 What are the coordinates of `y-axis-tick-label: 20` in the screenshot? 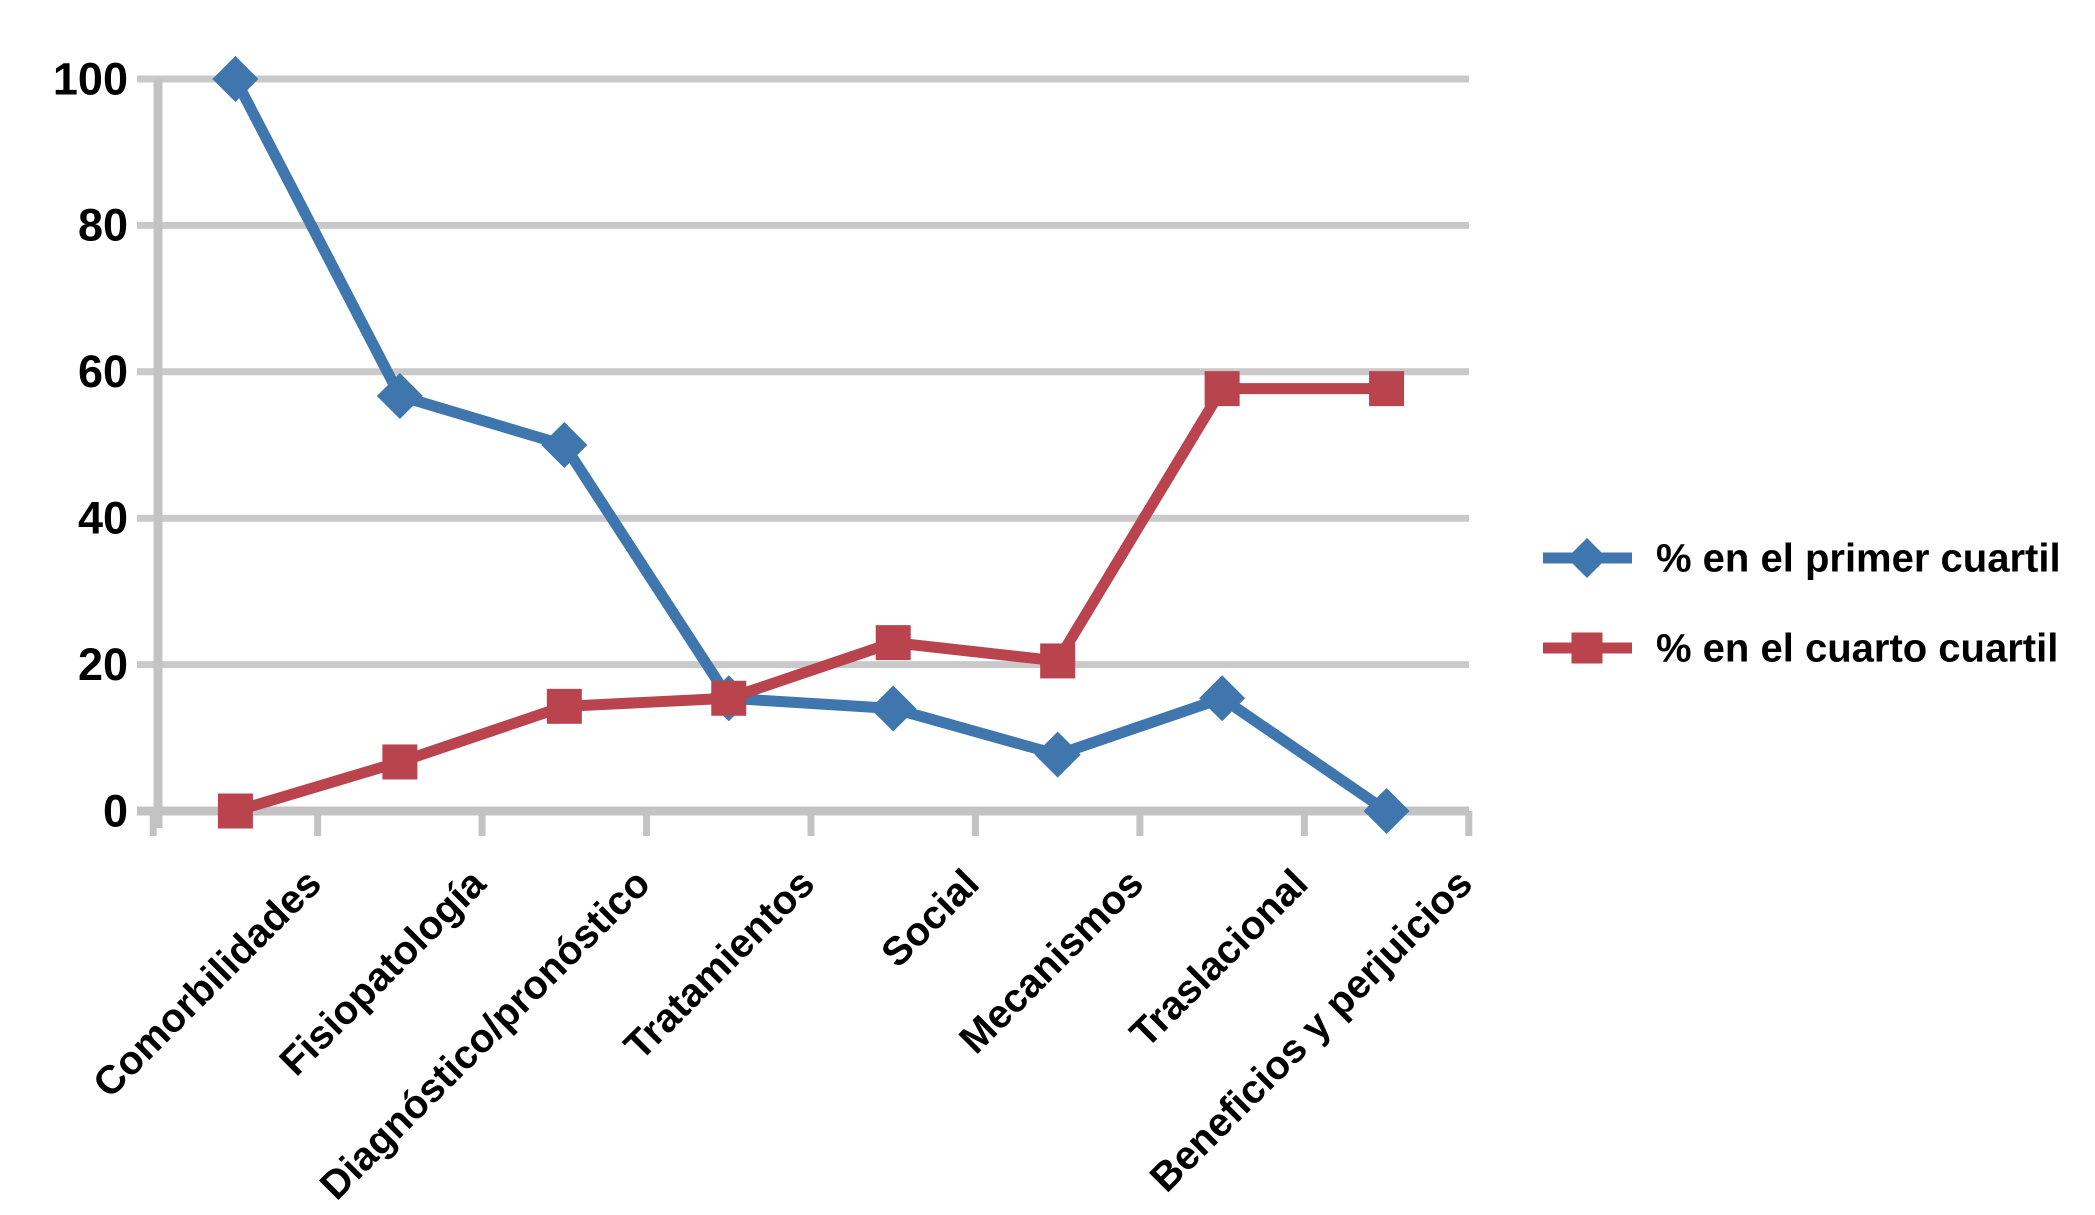 It's located at (103, 664).